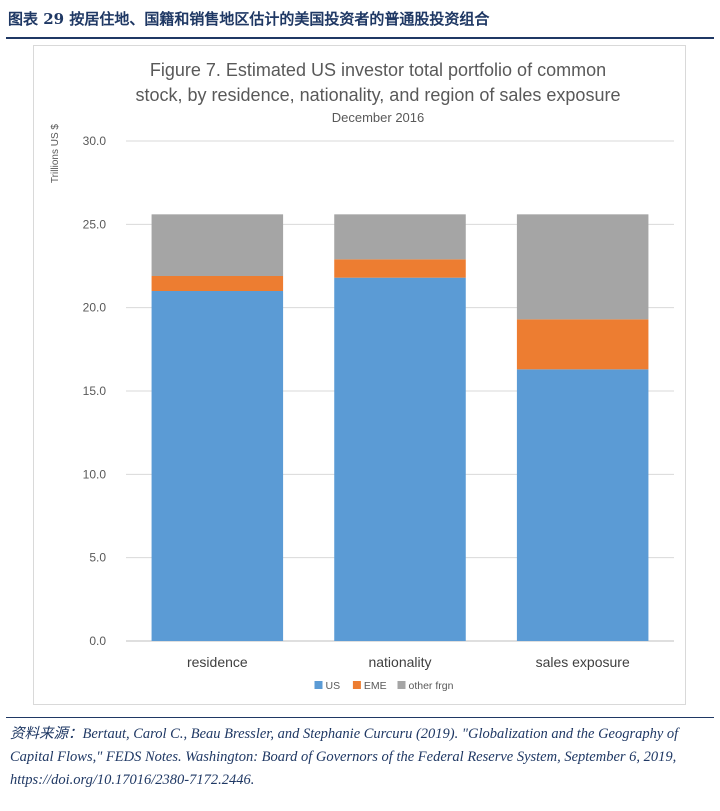 The image size is (720, 811). What do you see at coordinates (431, 686) in the screenshot?
I see `legend-label: other frgn` at bounding box center [431, 686].